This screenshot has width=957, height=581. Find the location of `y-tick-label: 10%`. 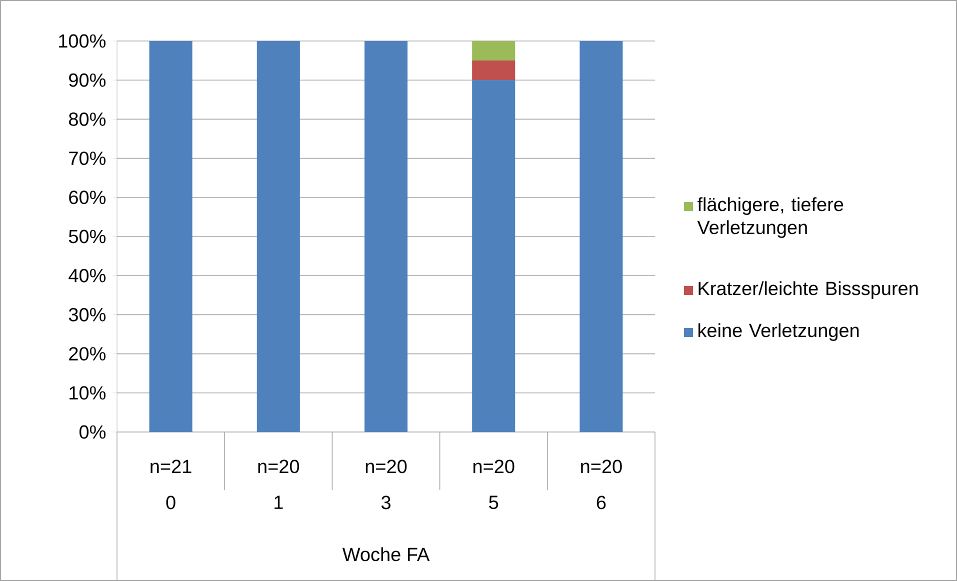

y-tick-label: 10% is located at coordinates (88, 393).